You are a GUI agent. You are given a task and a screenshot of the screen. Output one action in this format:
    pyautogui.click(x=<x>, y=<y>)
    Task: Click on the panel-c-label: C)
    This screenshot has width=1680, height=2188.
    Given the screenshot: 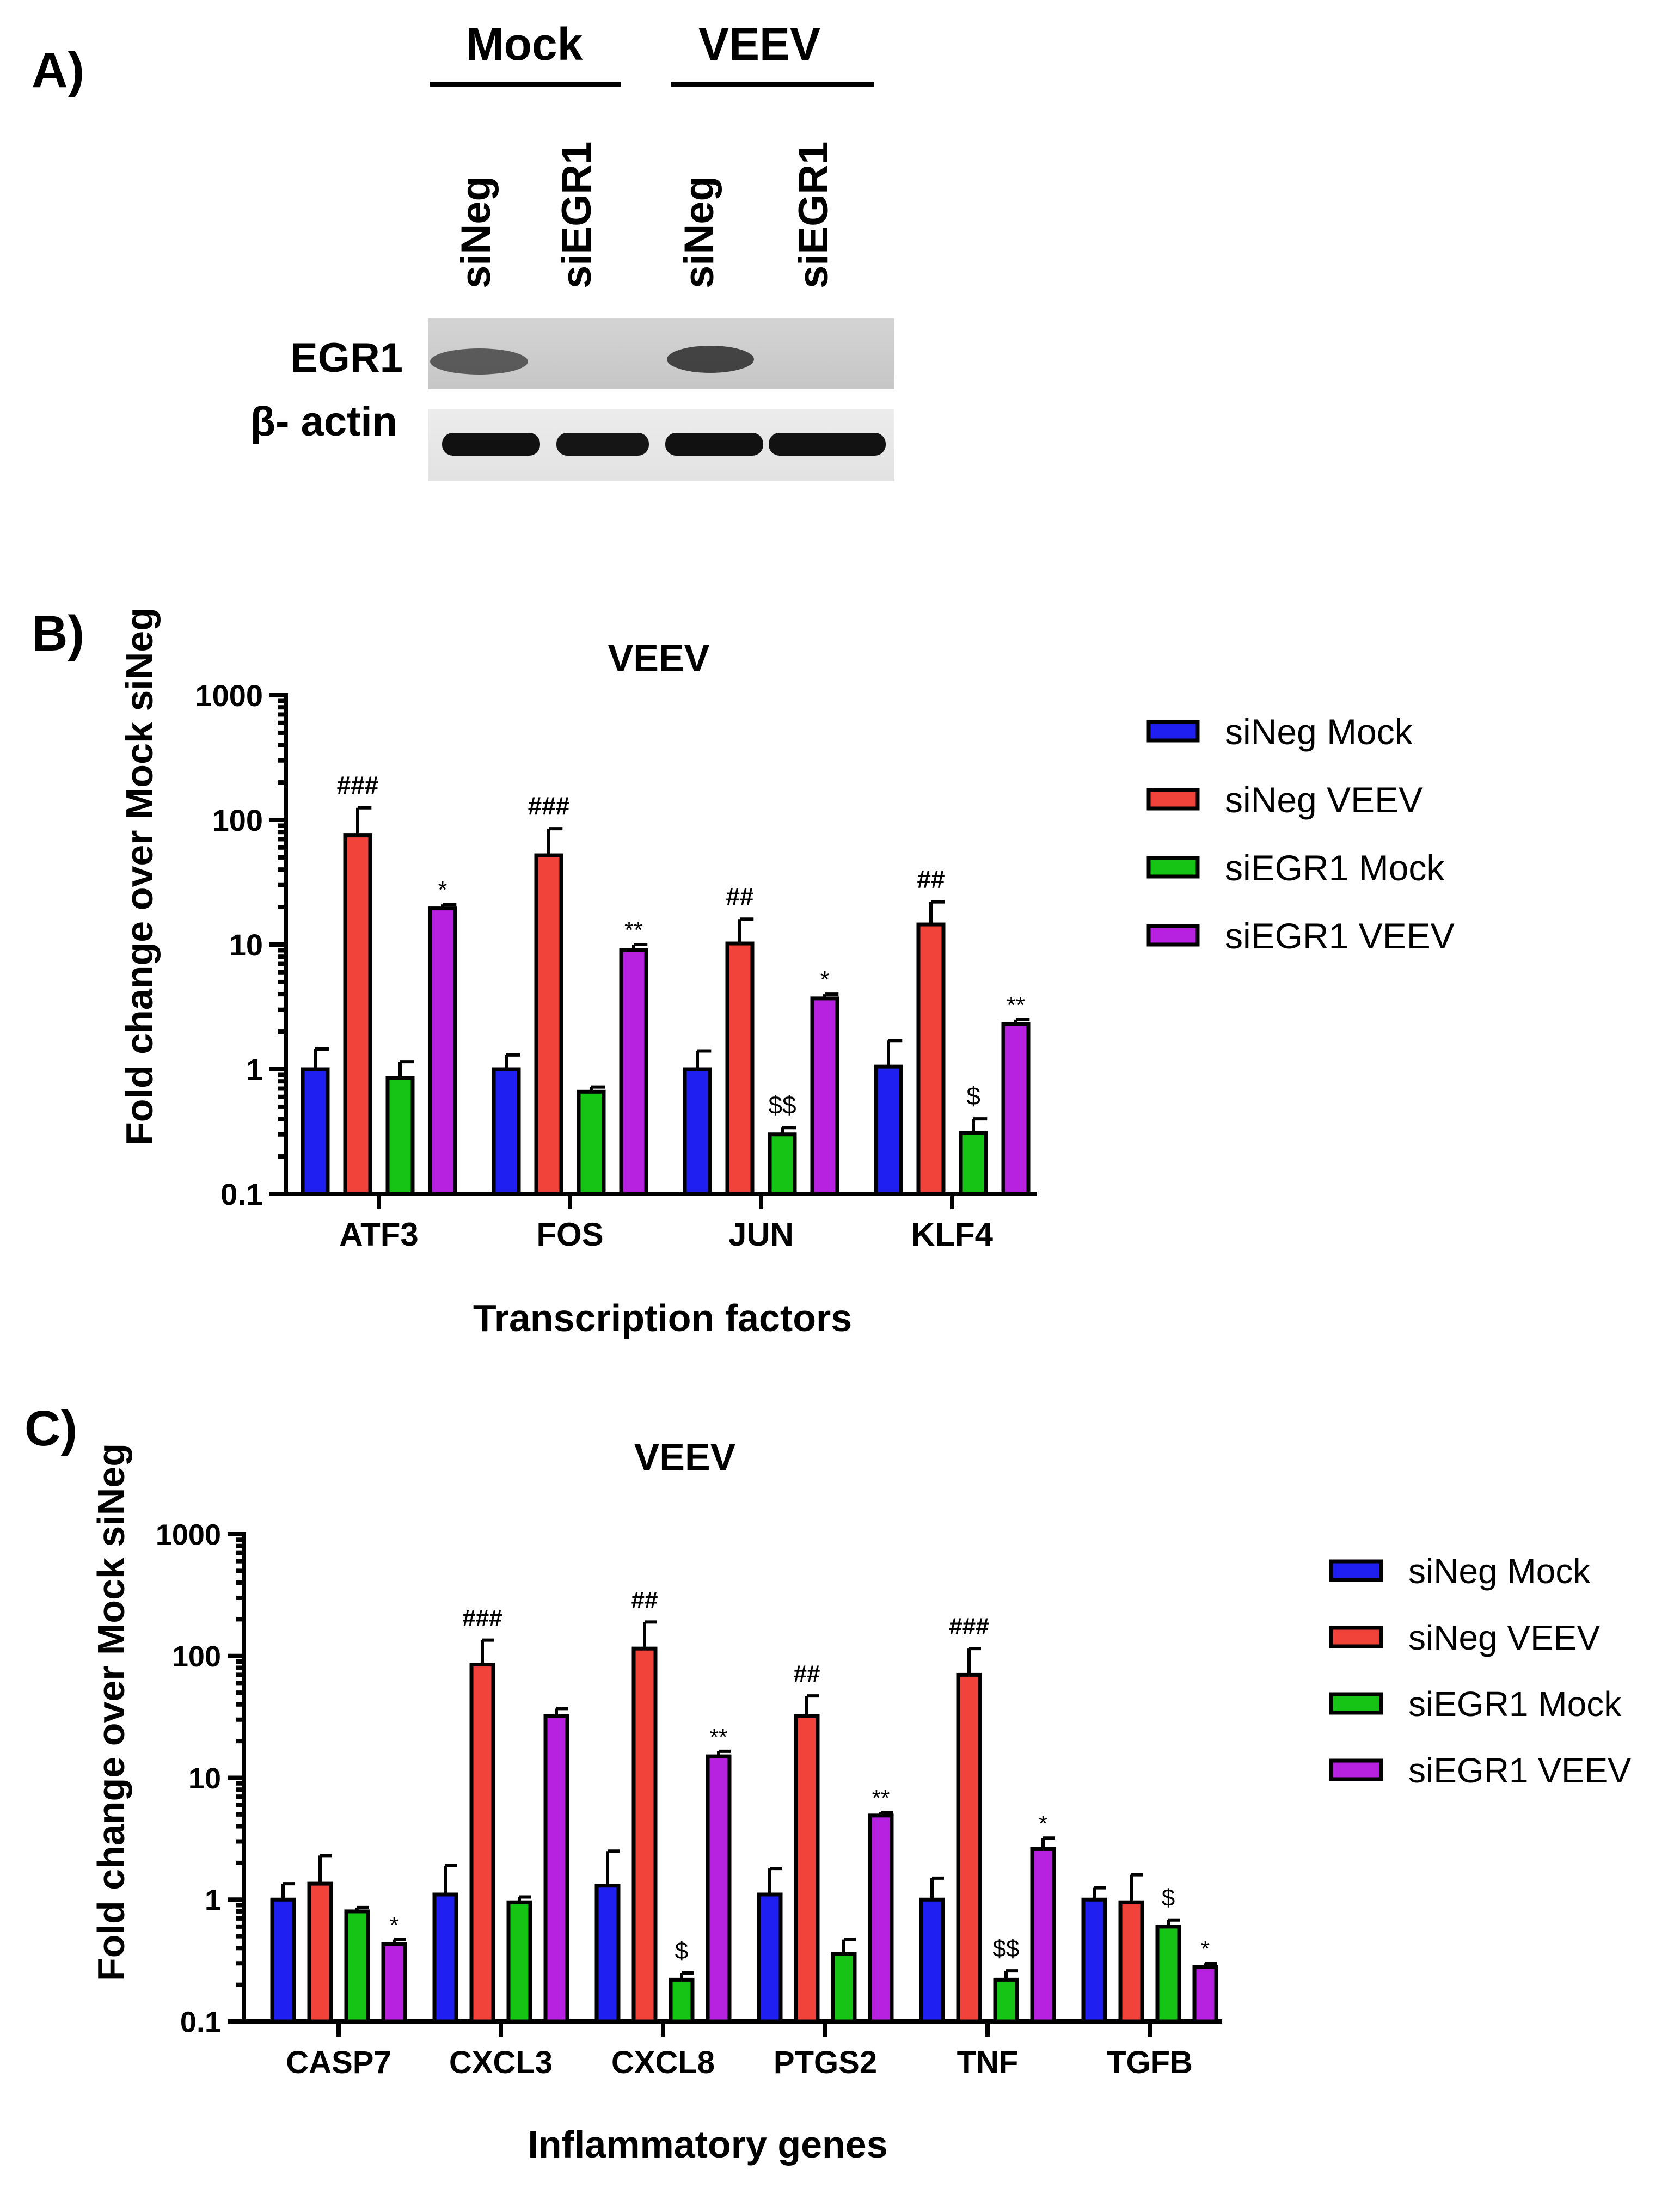 What is the action you would take?
    pyautogui.click(x=50, y=1429)
    